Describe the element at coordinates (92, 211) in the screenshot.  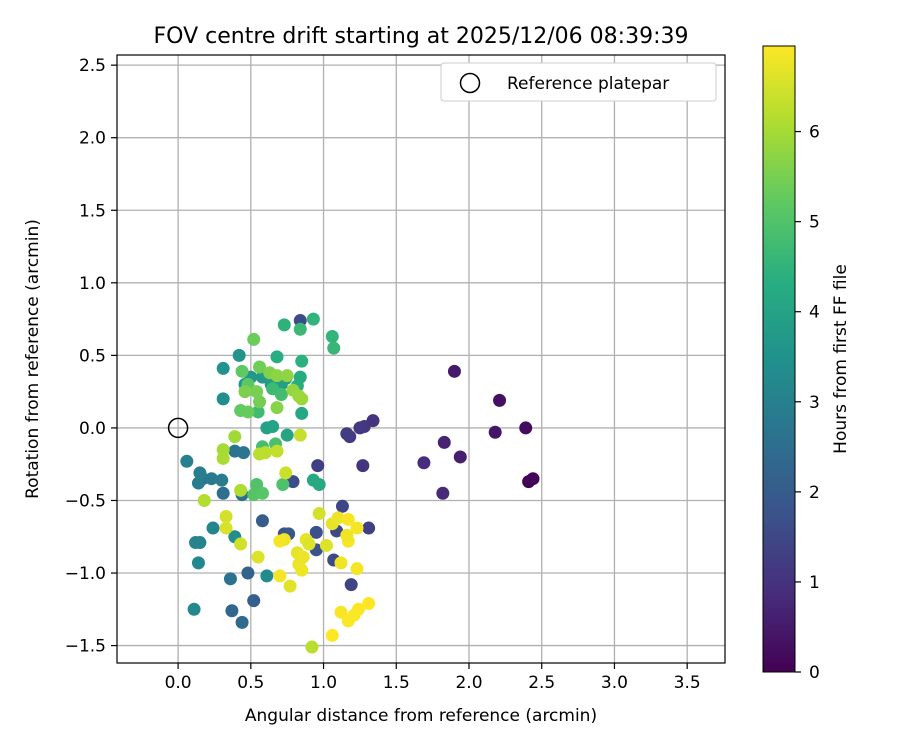
I see `y-tick-label: 1.5` at that location.